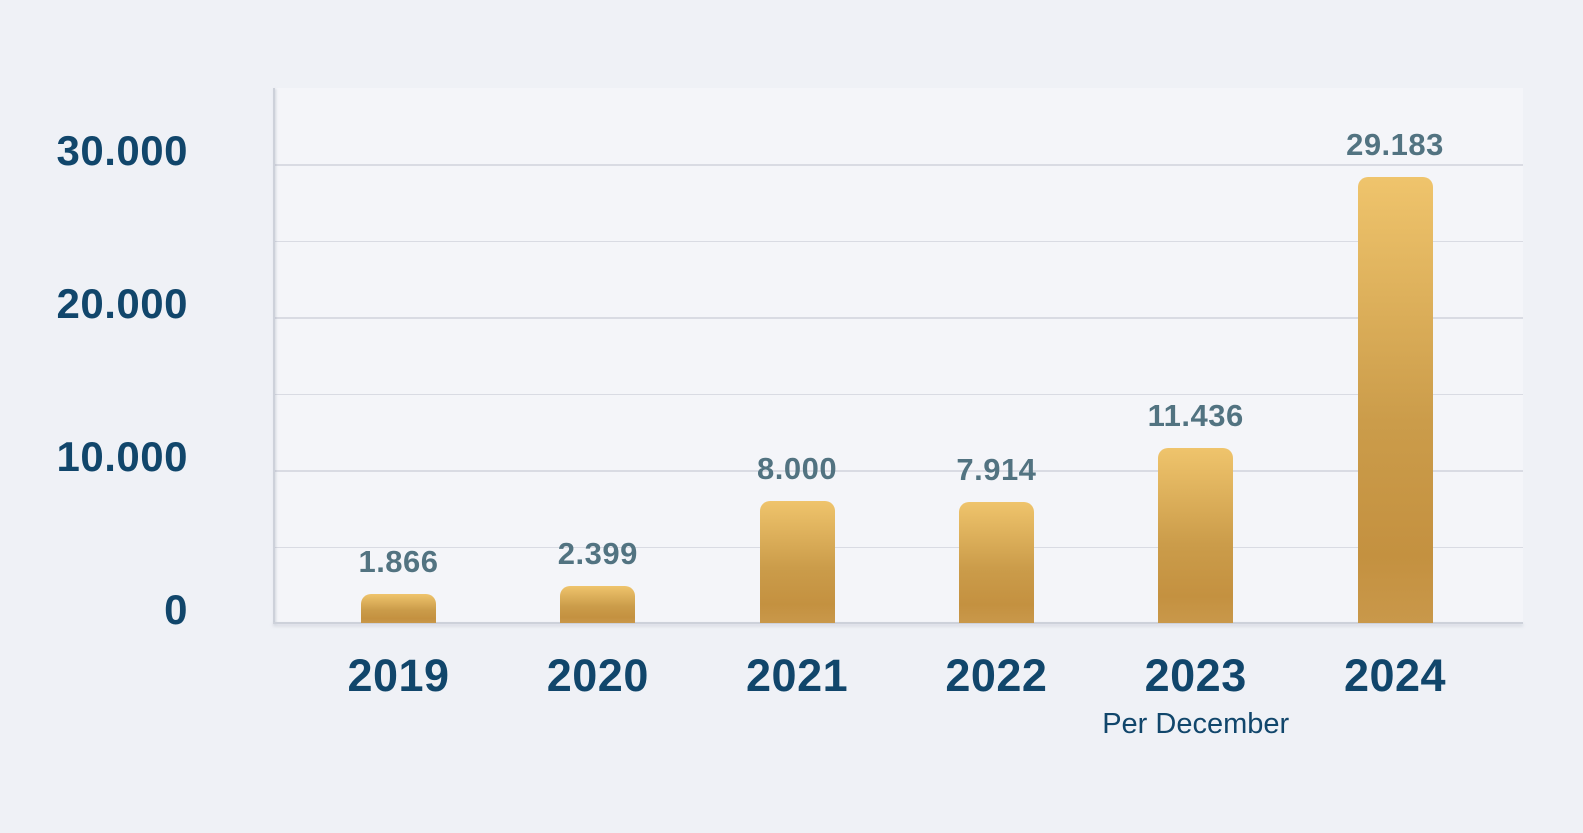 The width and height of the screenshot is (1583, 833). Describe the element at coordinates (398, 608) in the screenshot. I see `bar-2019` at that location.